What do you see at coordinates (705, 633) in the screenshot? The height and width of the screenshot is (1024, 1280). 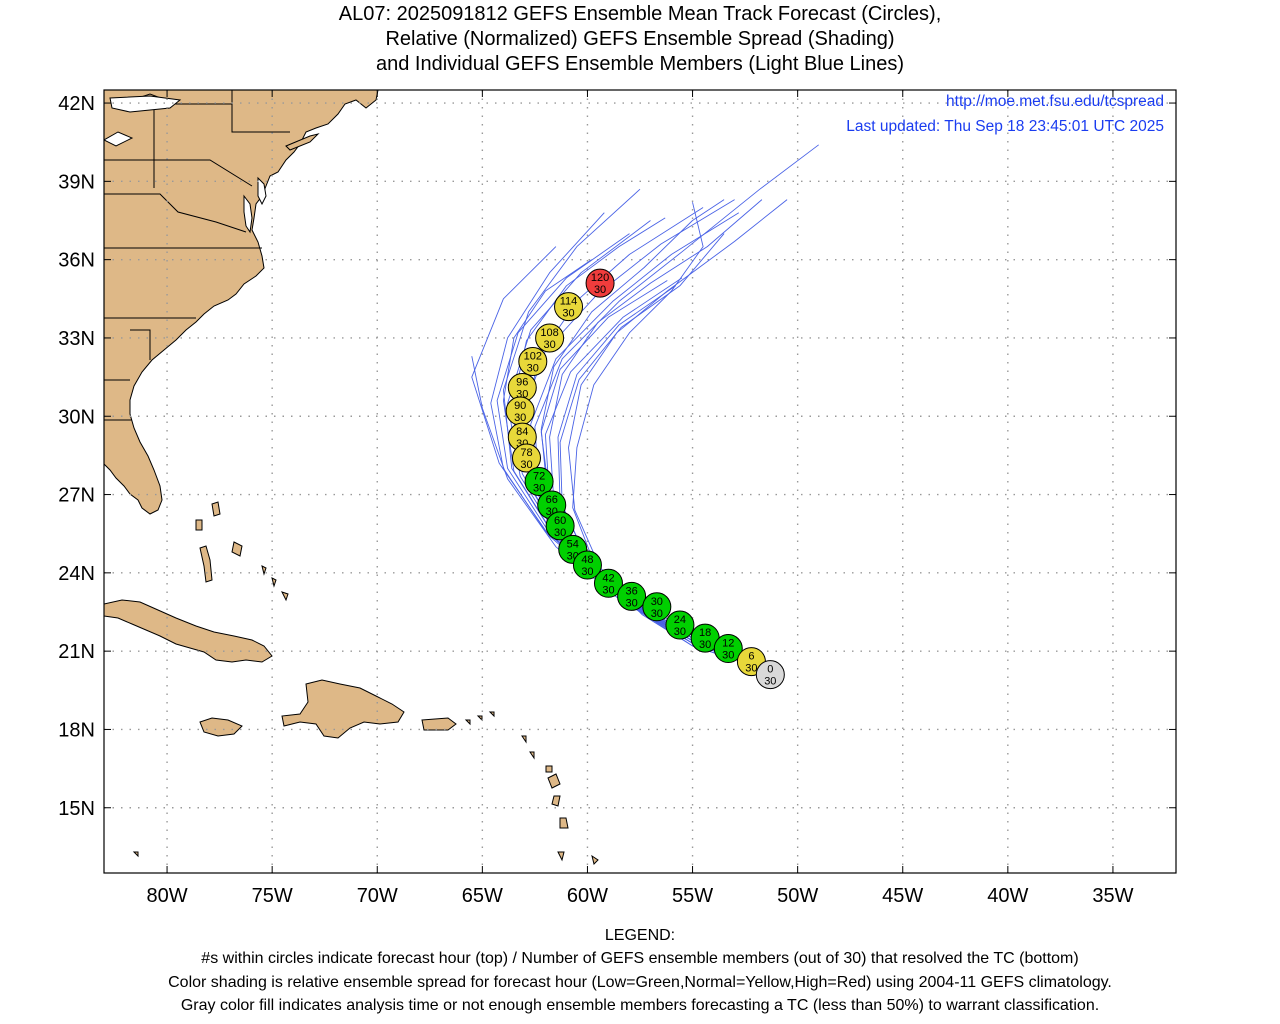 I see `forecast-hour-label: 18` at bounding box center [705, 633].